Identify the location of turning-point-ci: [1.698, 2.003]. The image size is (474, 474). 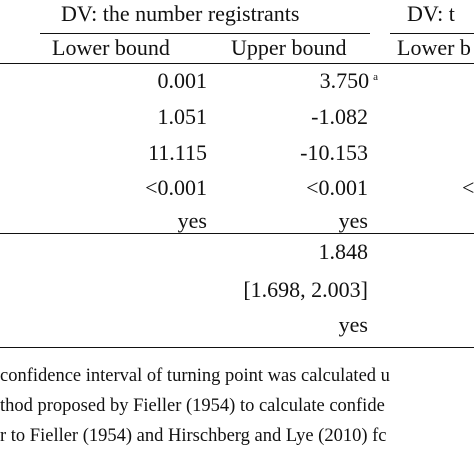
(305, 289).